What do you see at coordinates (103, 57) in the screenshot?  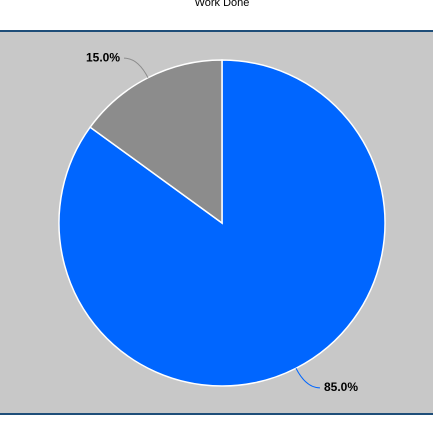 I see `data-label: 15.0%` at bounding box center [103, 57].